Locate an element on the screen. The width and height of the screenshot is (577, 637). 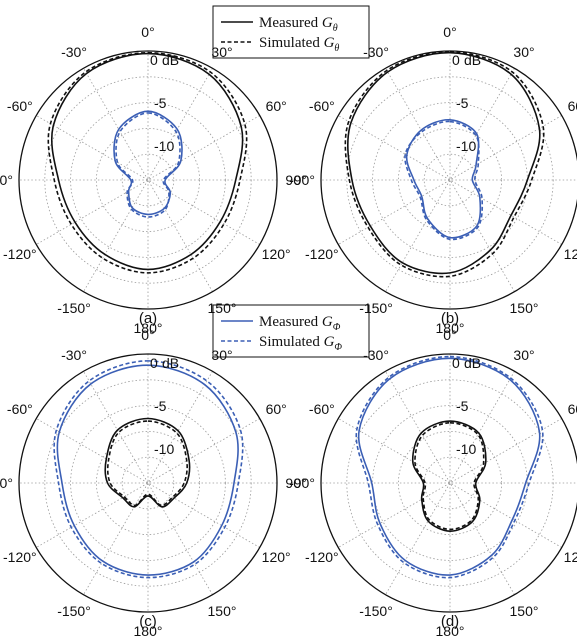
legend-label: Measured GΦ is located at coordinates (300, 323).